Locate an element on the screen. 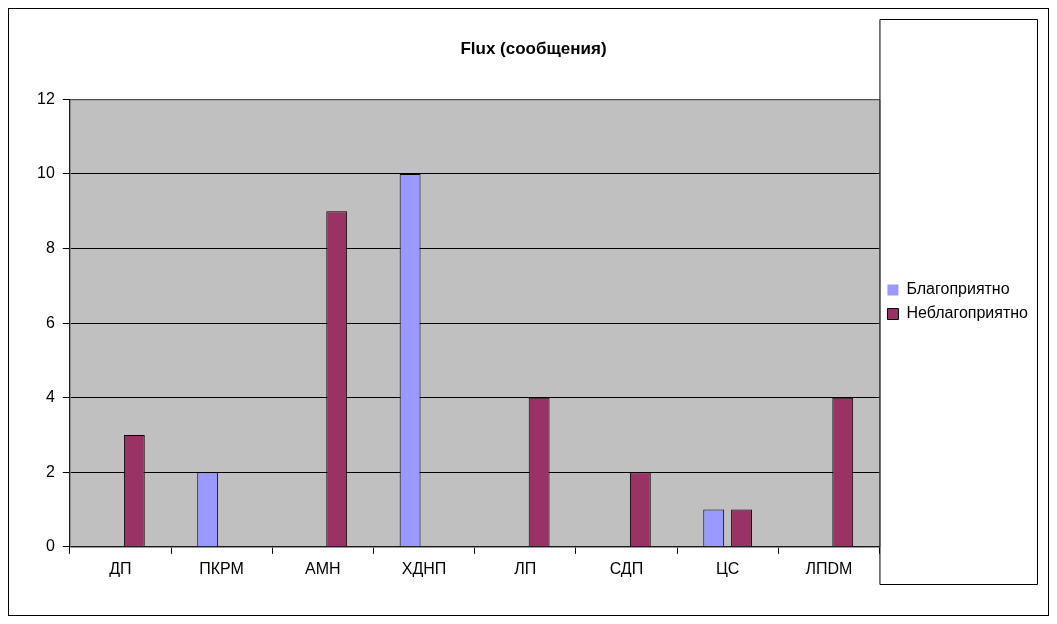  chart-title: Flux (сообщения) is located at coordinates (533, 48).